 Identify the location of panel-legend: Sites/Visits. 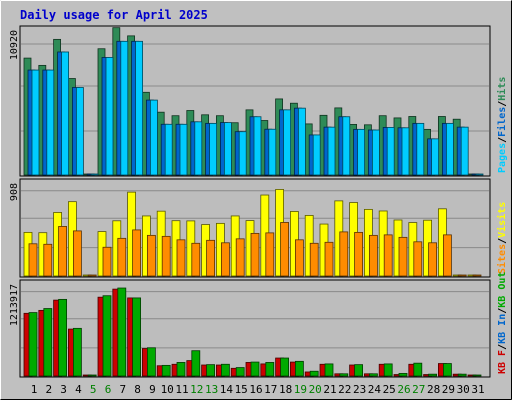
(502, 238).